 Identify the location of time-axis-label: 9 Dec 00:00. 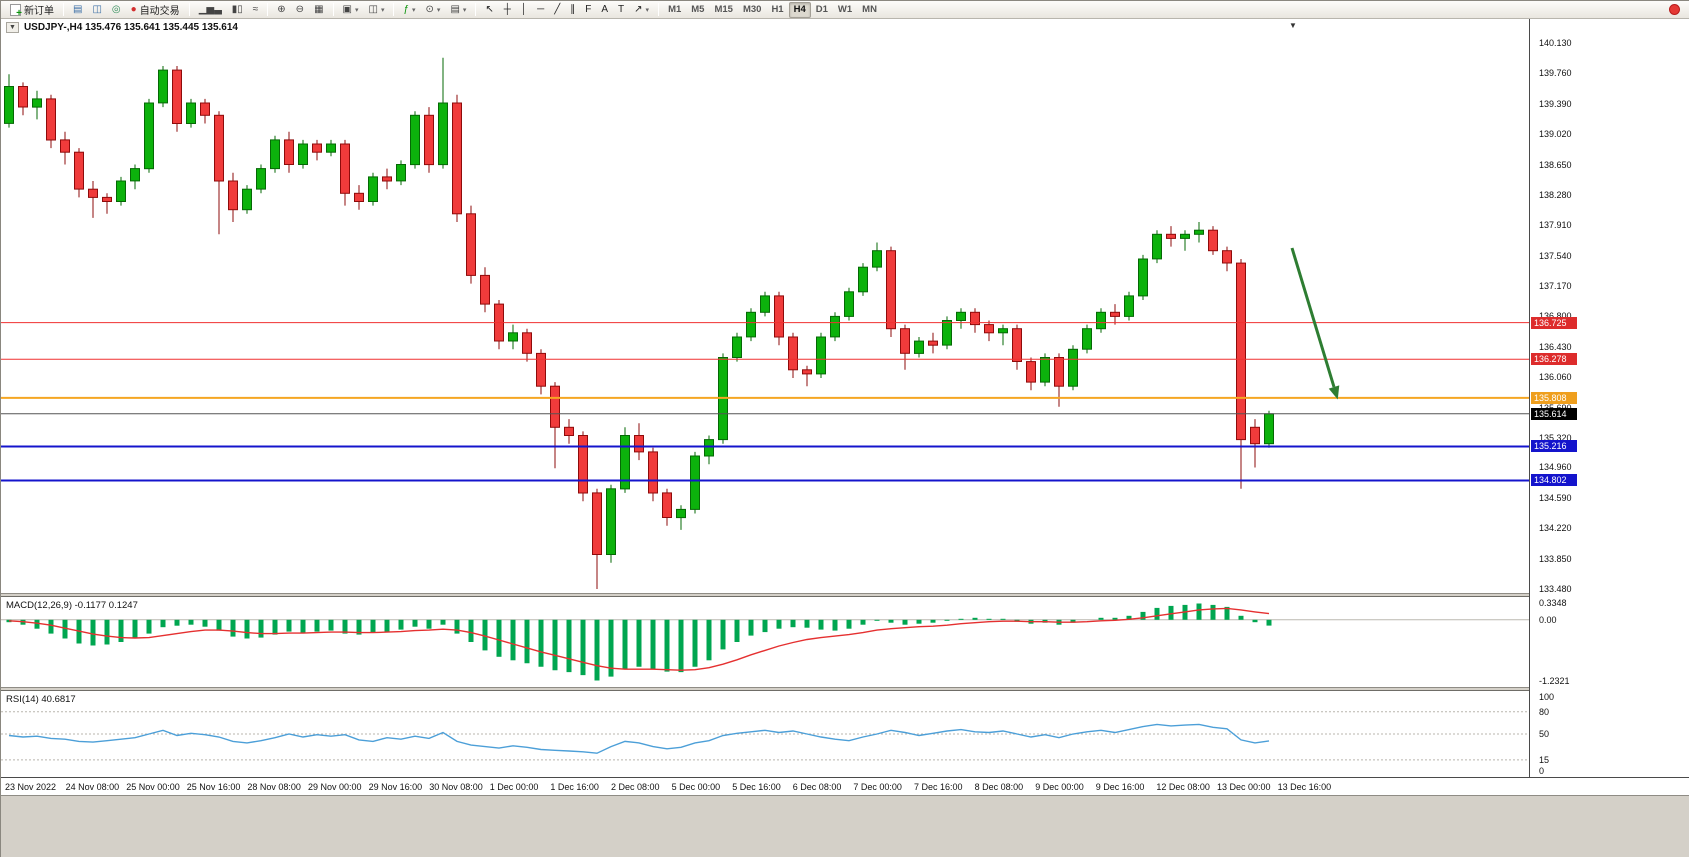
(1059, 787).